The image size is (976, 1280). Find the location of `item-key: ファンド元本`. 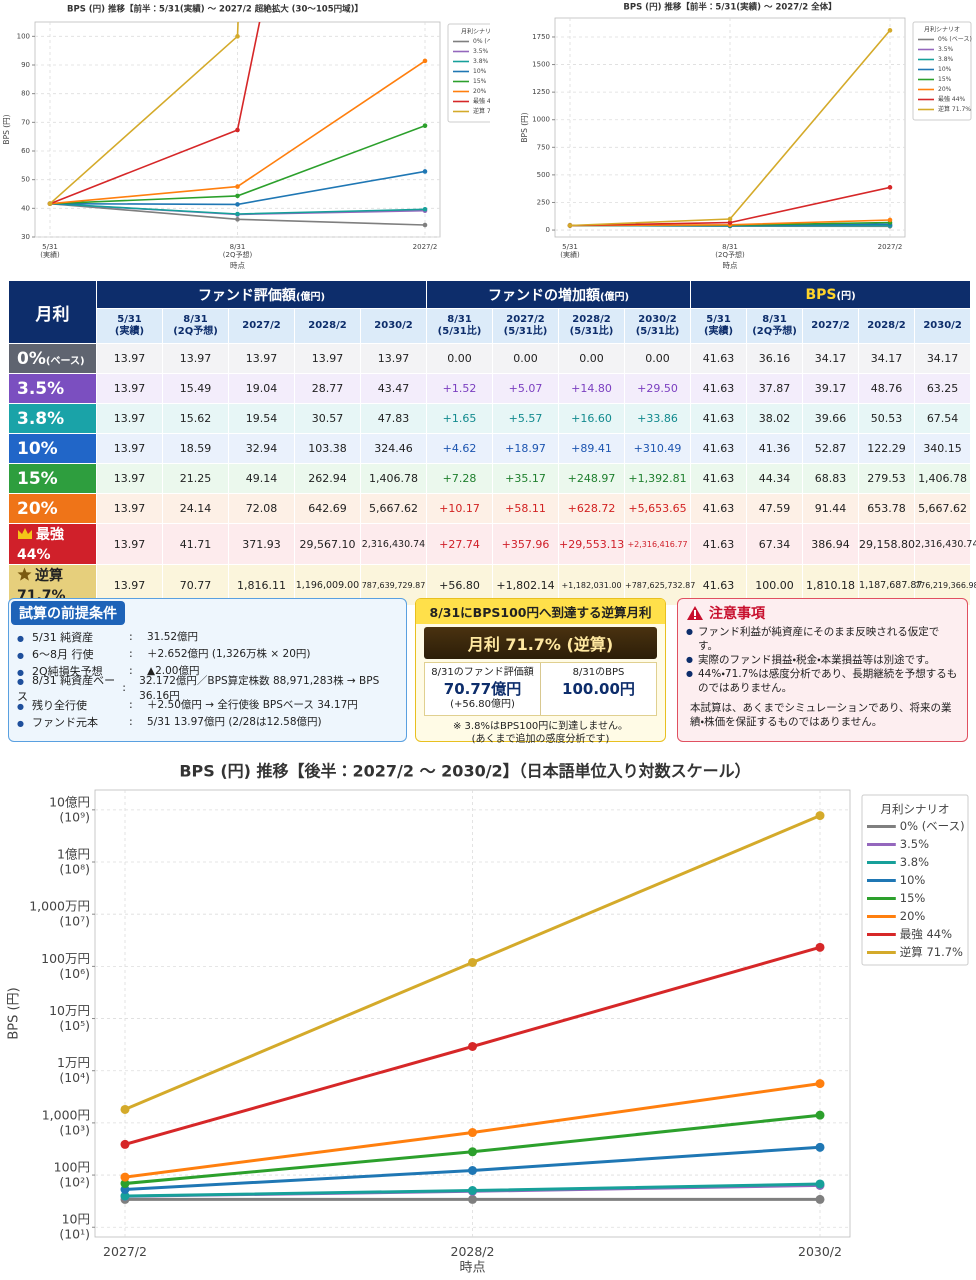

item-key: ファンド元本 is located at coordinates (73, 722).